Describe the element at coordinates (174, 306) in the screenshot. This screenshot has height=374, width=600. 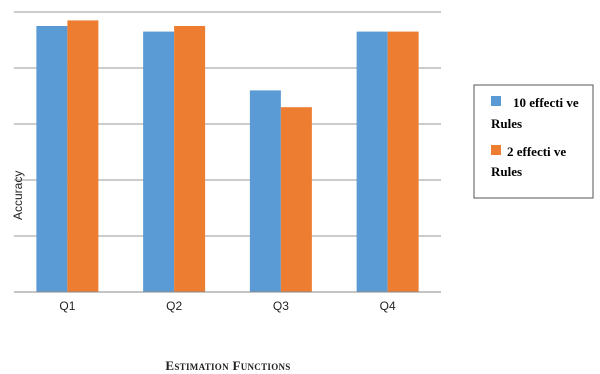
I see `x-tick-label-q2: Q2` at that location.